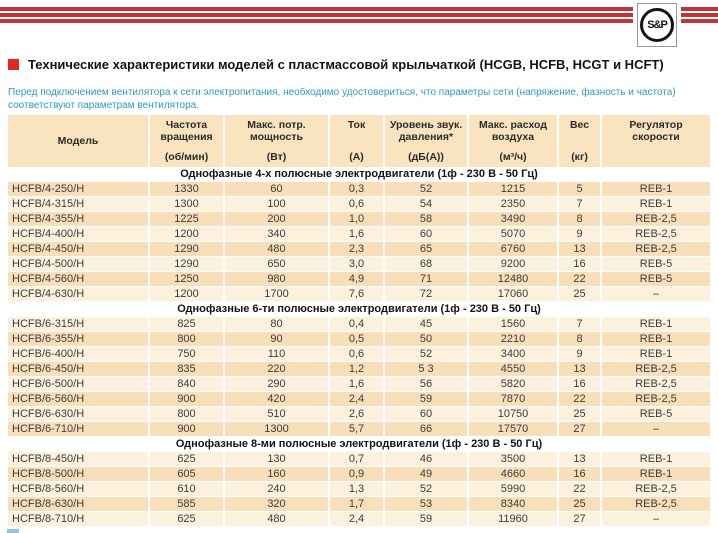  I want to click on cell-model: HCFB/6-710/H, so click(78, 429).